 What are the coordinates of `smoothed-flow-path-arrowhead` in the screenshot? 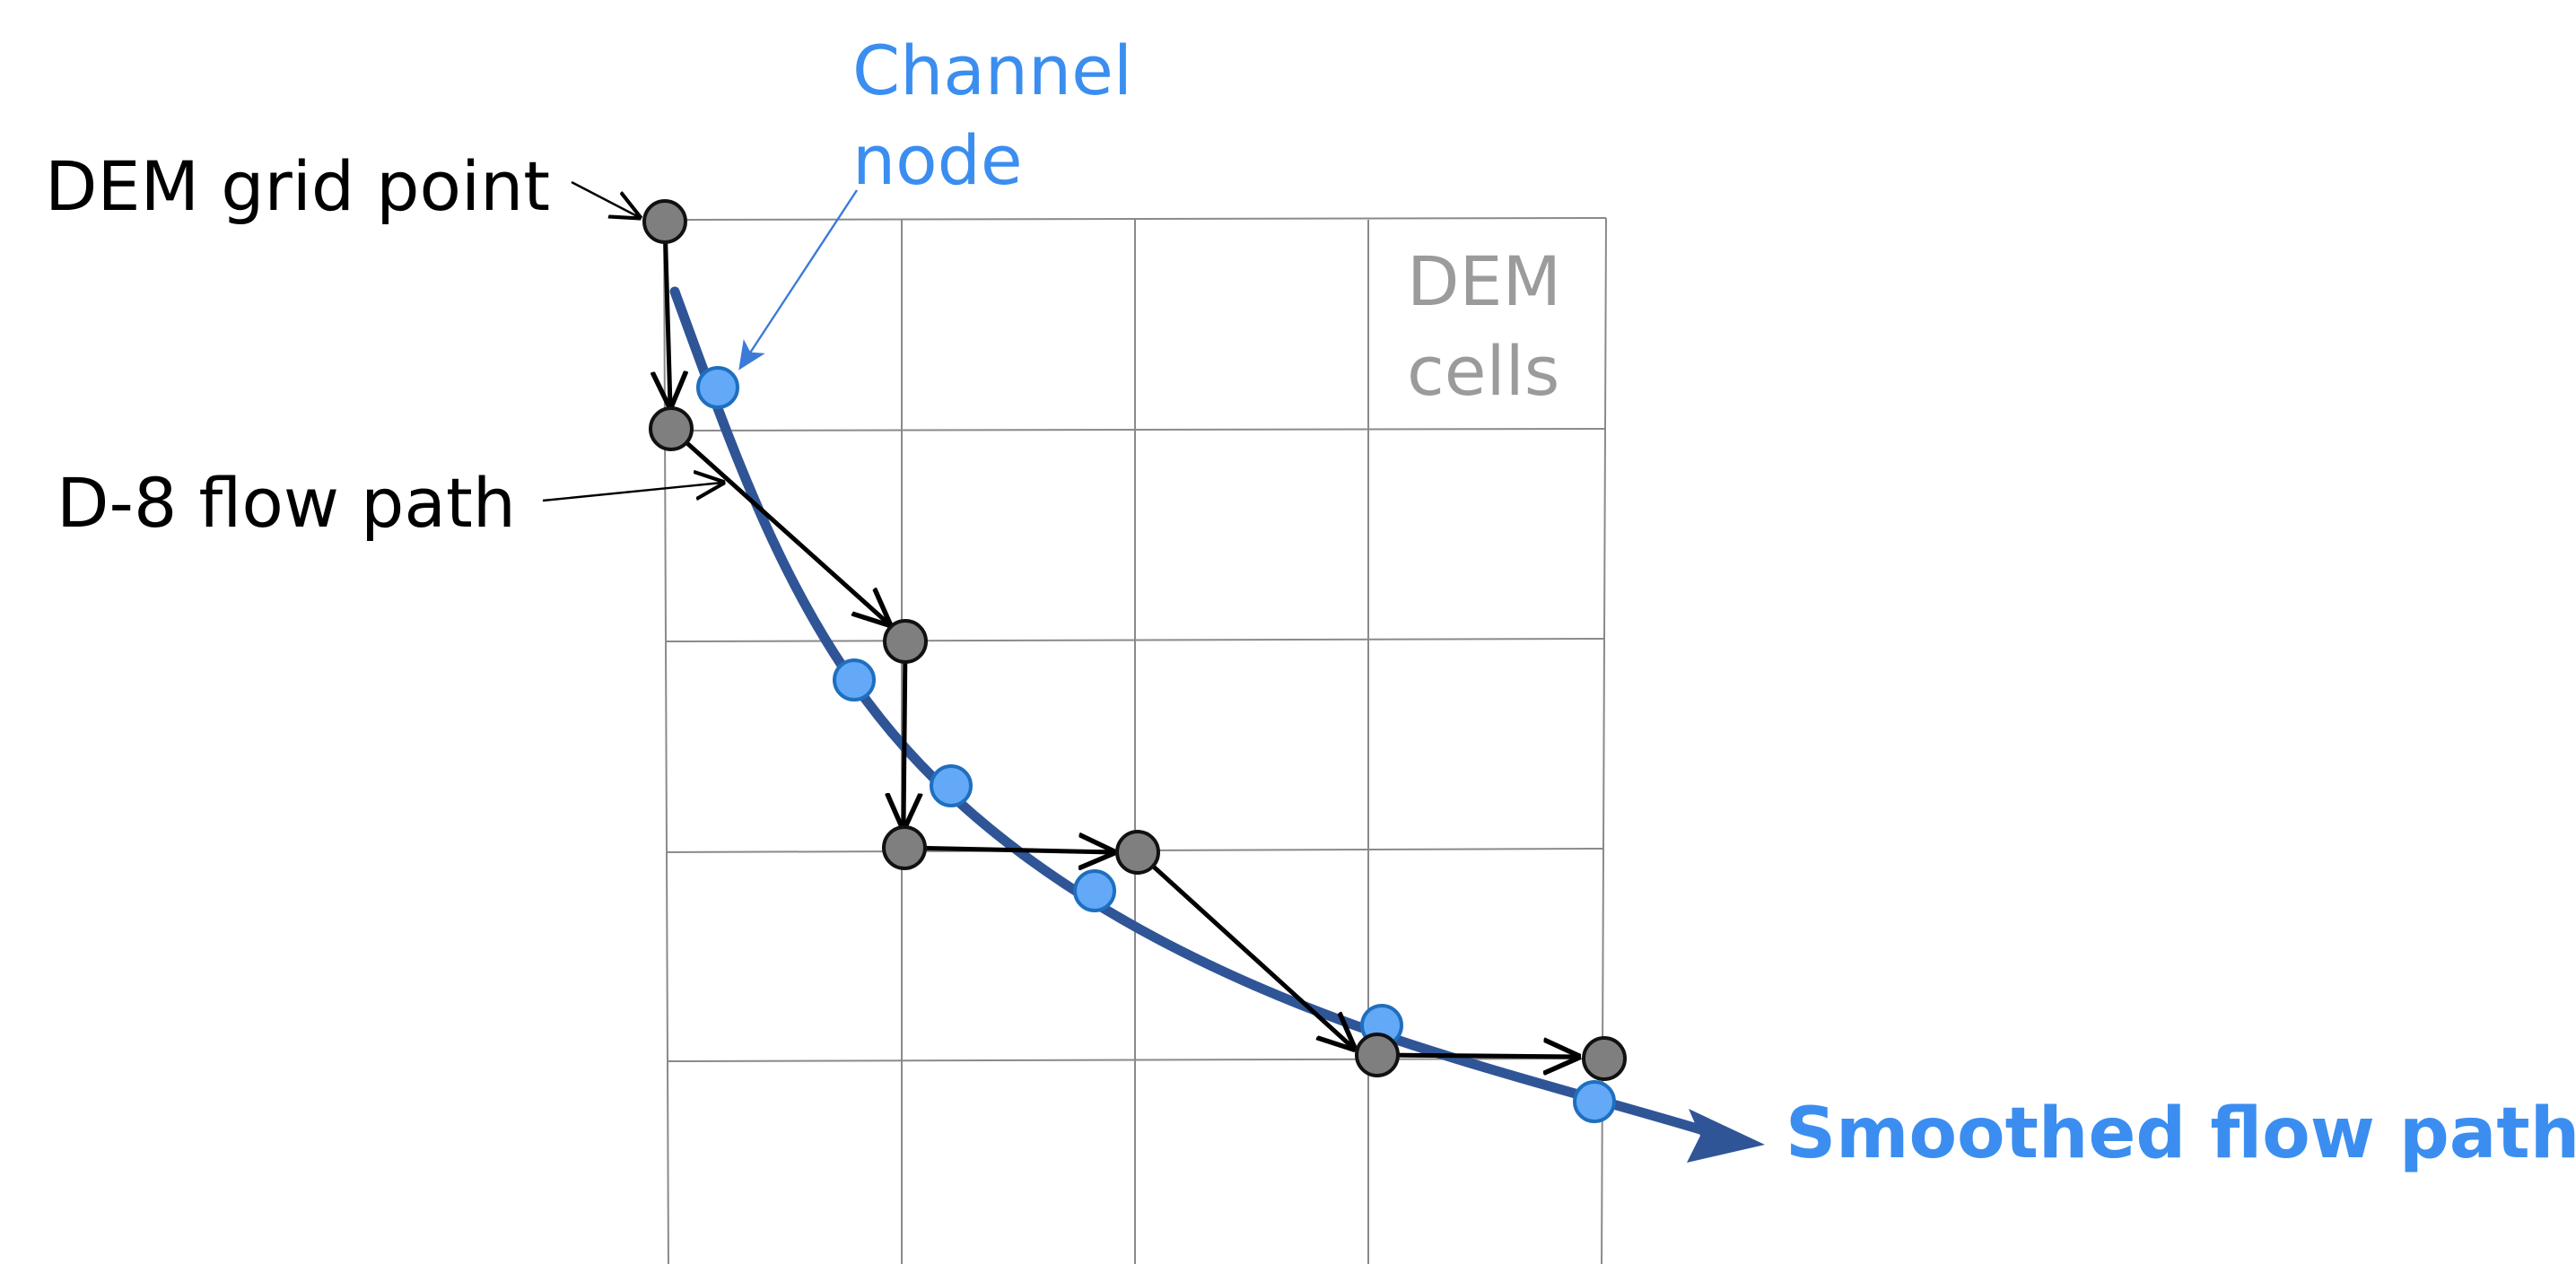 It's located at (1726, 1136).